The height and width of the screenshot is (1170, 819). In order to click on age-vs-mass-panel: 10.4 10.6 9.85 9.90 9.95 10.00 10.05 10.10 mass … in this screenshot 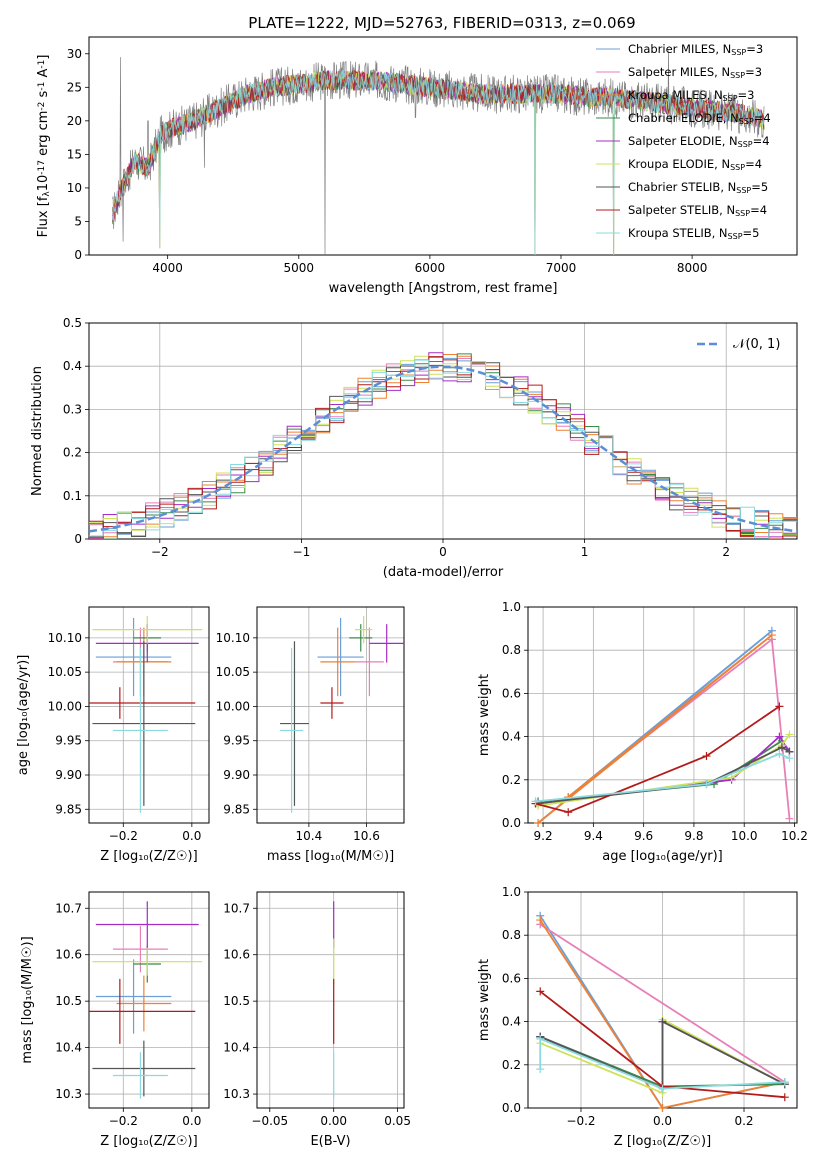, I will do `click(310, 735)`.